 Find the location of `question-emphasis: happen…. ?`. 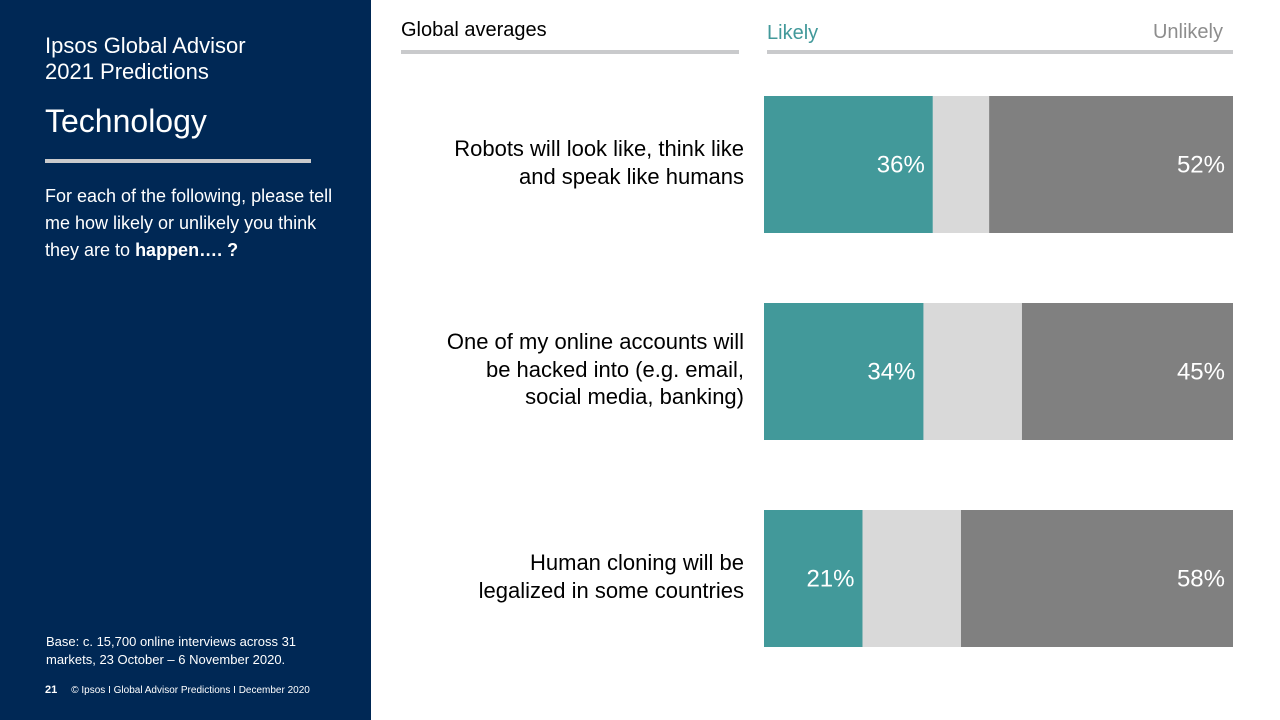

question-emphasis: happen…. ? is located at coordinates (187, 250).